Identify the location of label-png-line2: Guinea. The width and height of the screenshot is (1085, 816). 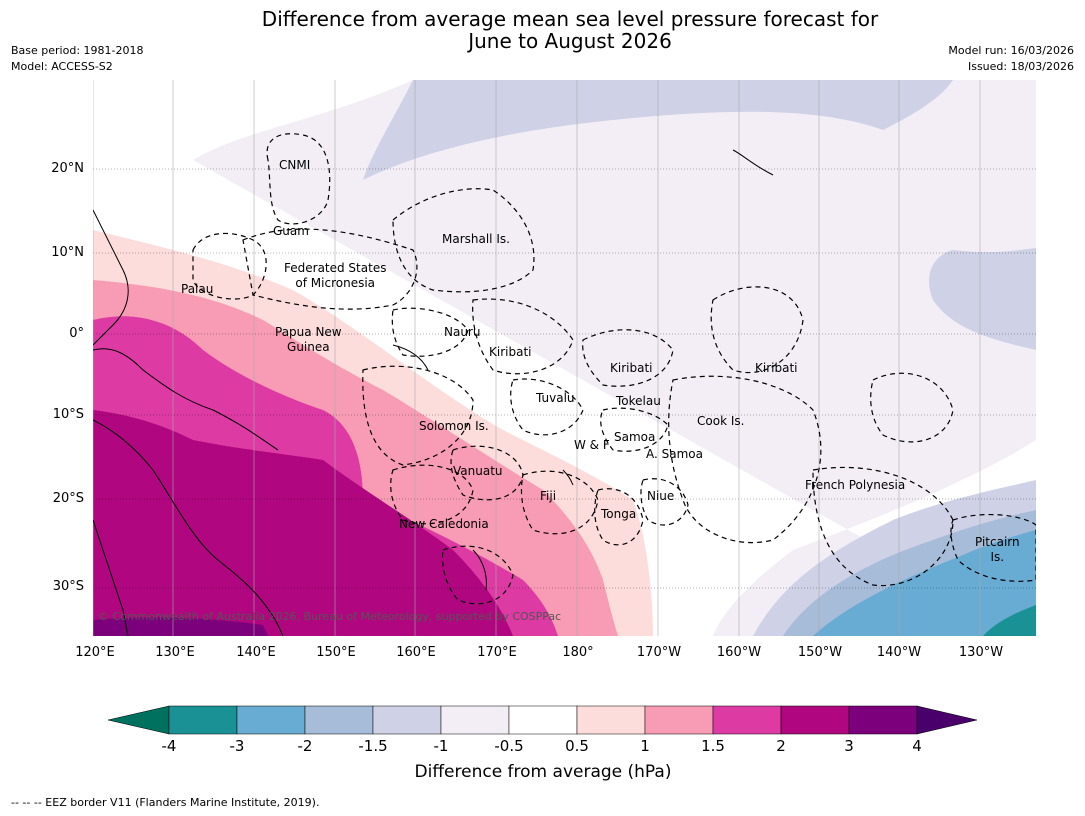
(308, 347).